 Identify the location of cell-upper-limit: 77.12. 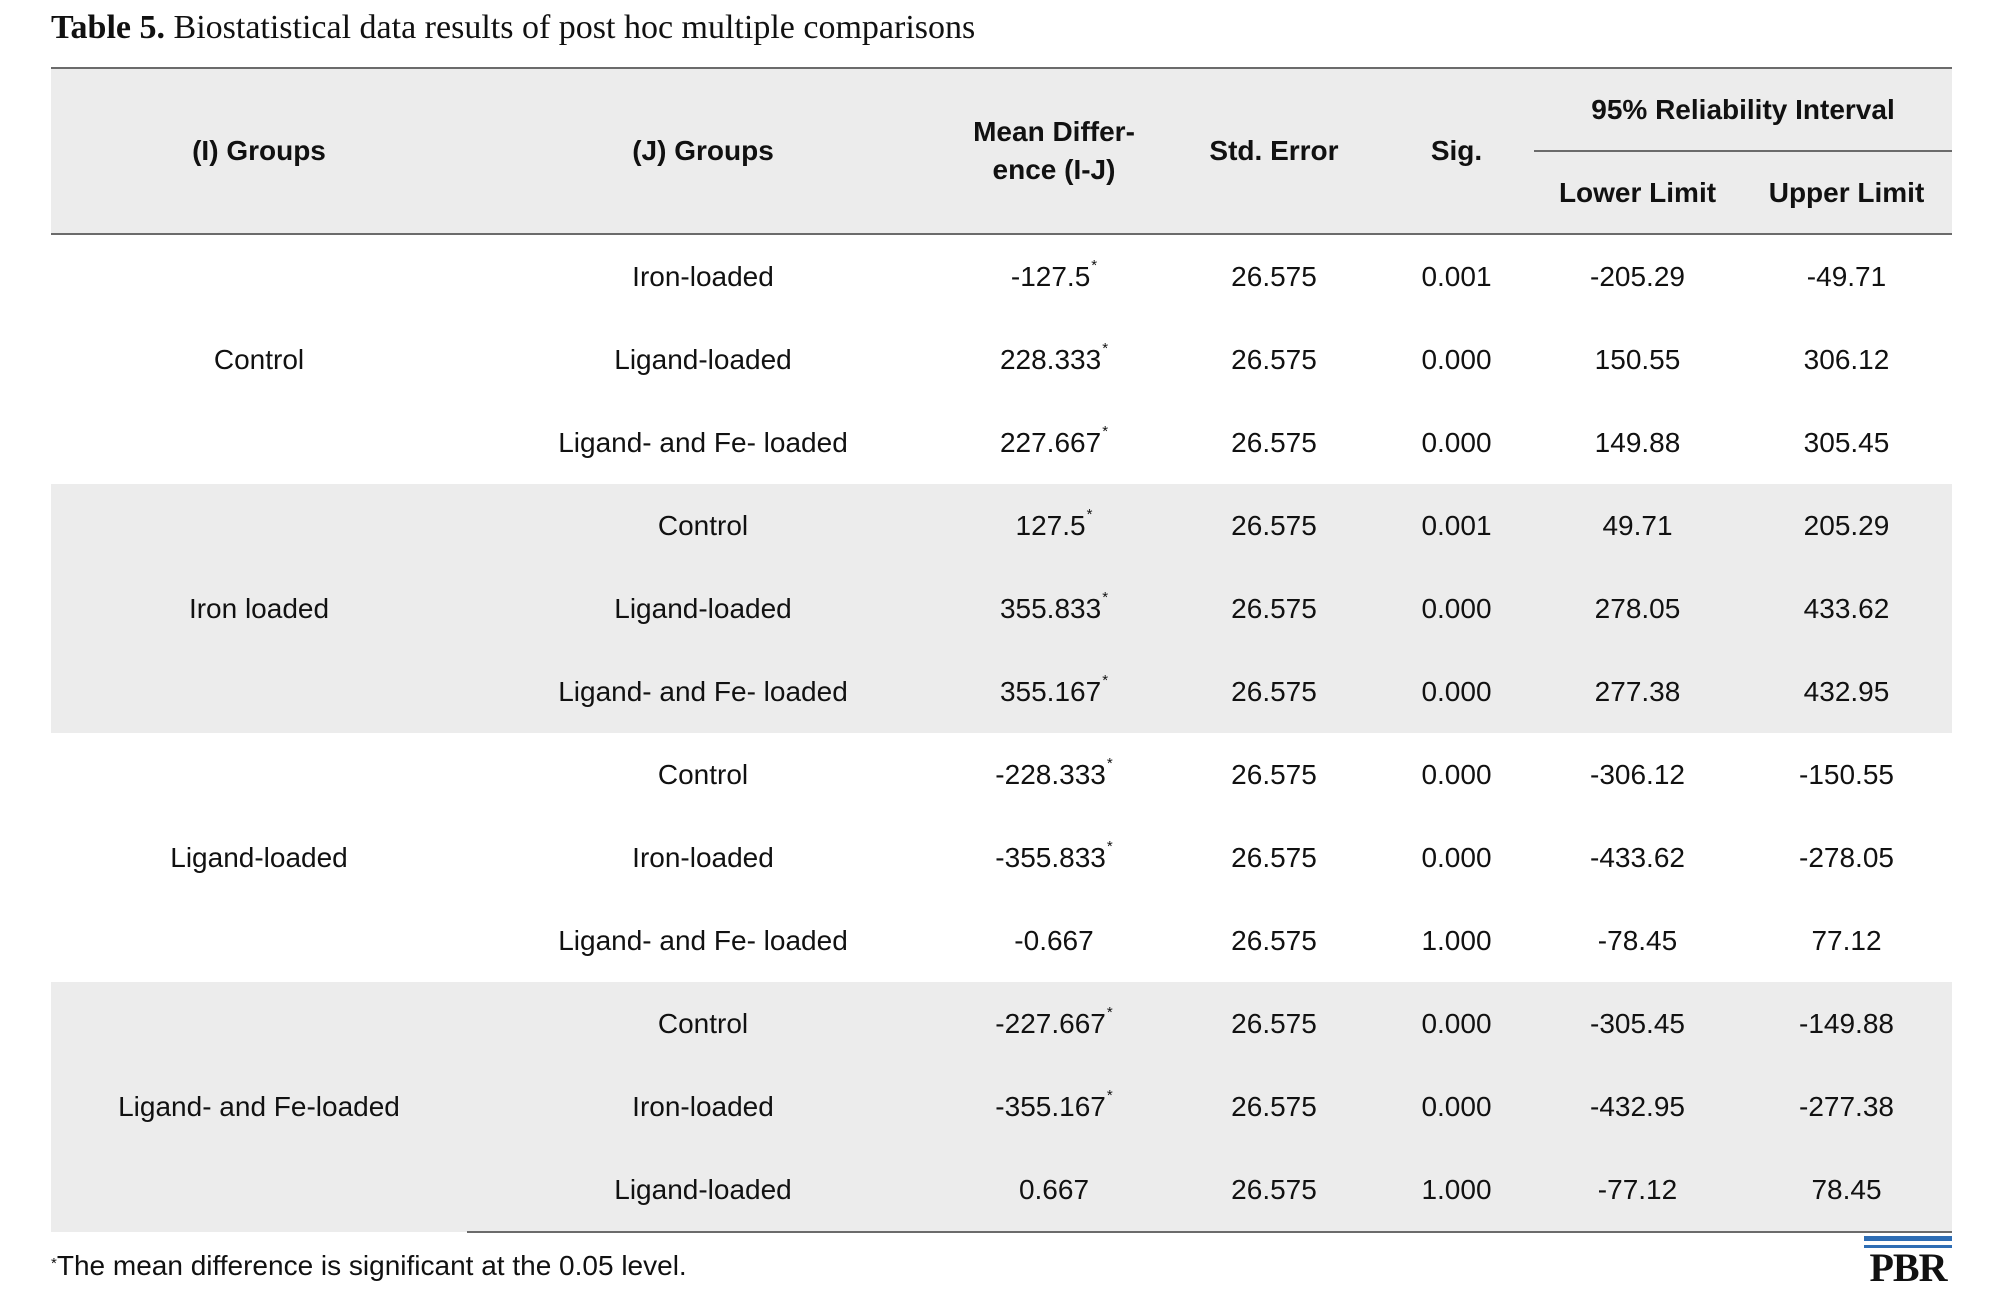
(1846, 940).